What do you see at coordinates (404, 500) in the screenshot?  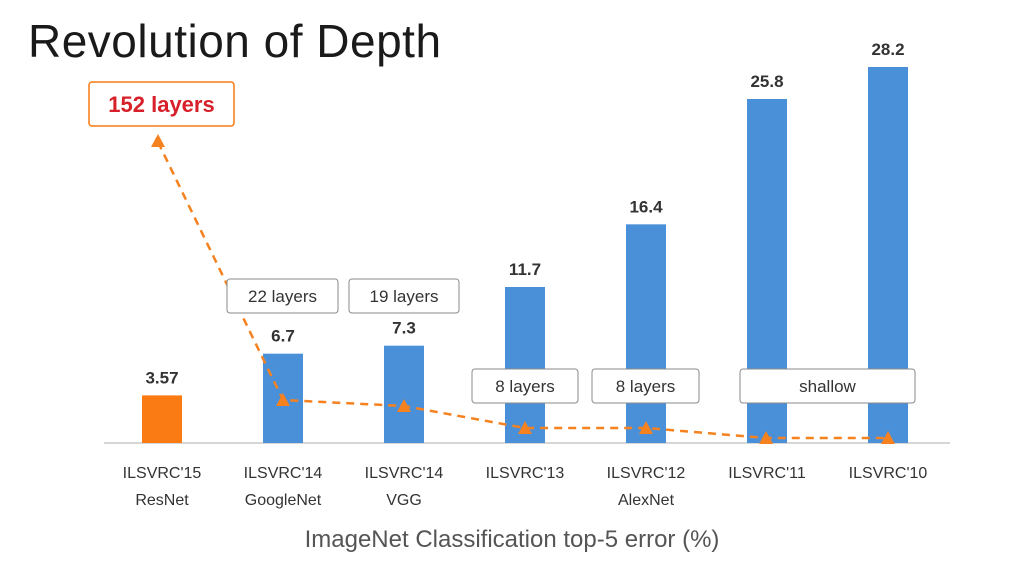 I see `category-tick-label: VGG` at bounding box center [404, 500].